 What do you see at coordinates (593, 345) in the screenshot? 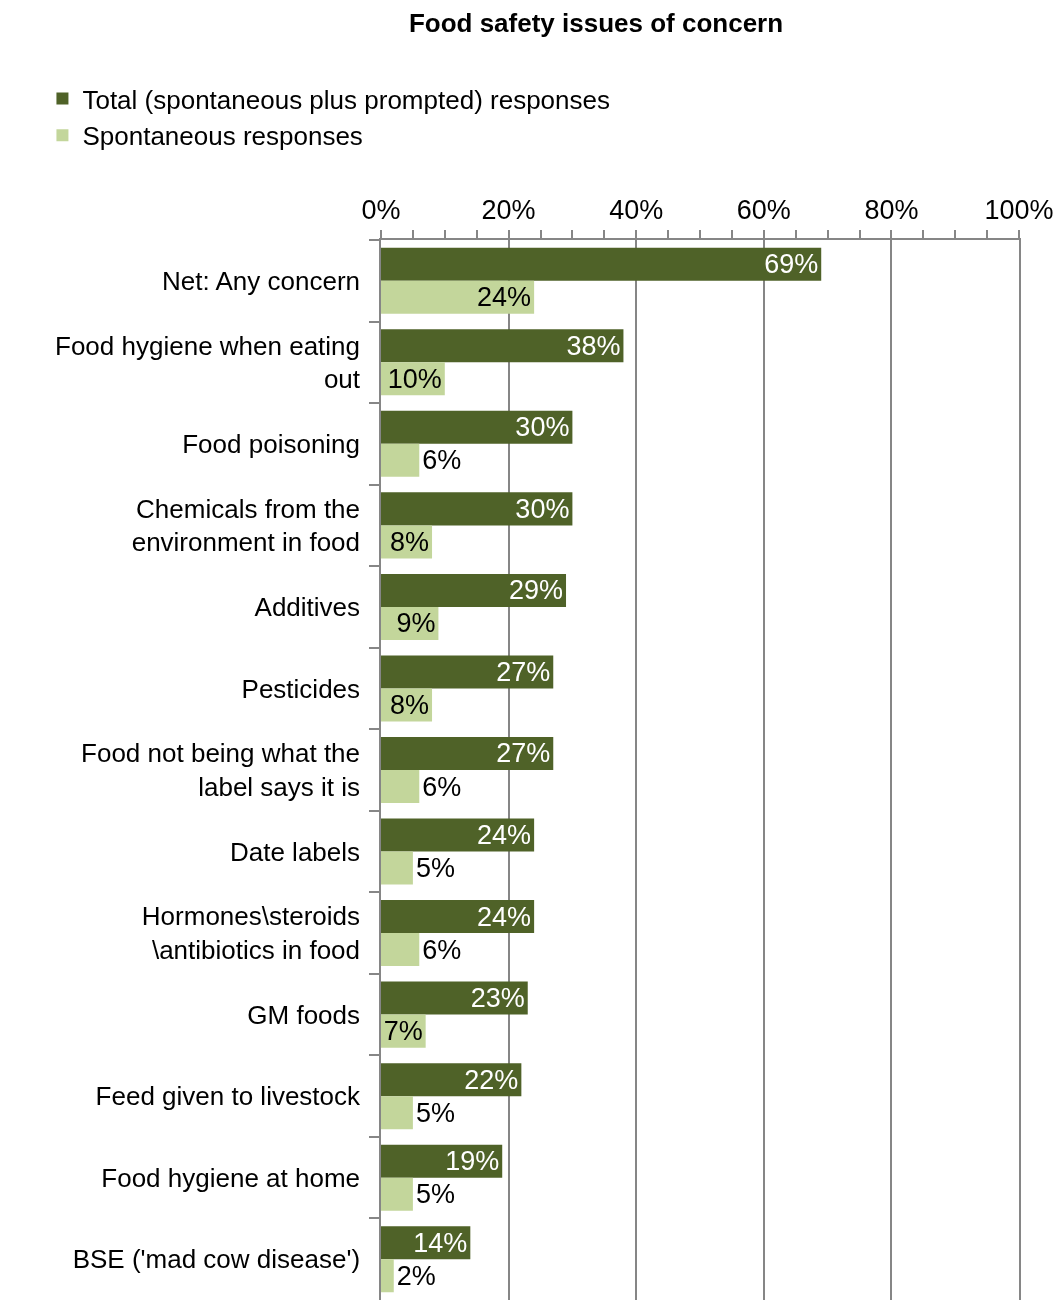
I see `data-label: 38%` at bounding box center [593, 345].